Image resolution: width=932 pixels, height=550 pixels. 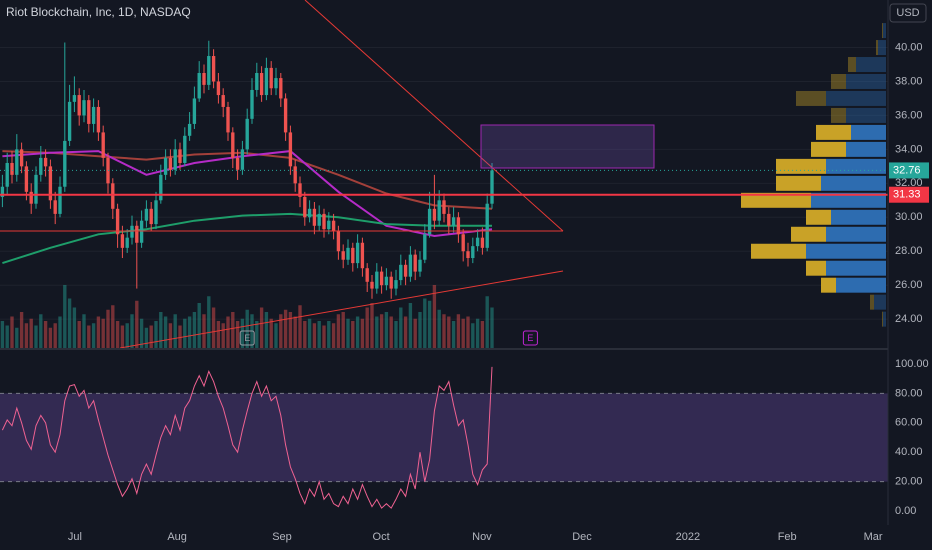 I want to click on y-tick-label: 30.00, so click(x=909, y=217).